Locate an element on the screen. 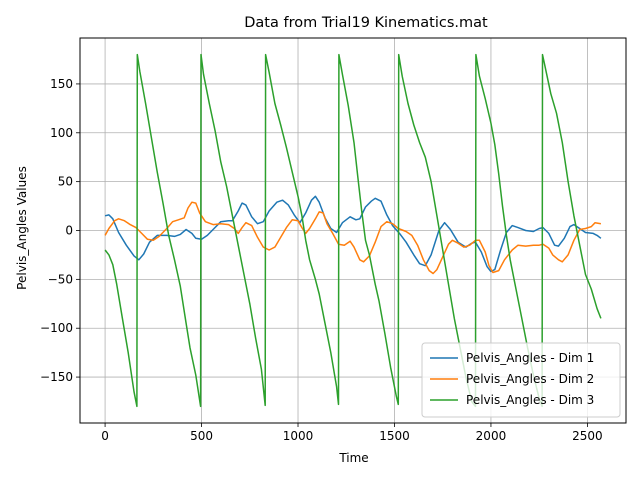  x-tick-label: 0 is located at coordinates (105, 436).